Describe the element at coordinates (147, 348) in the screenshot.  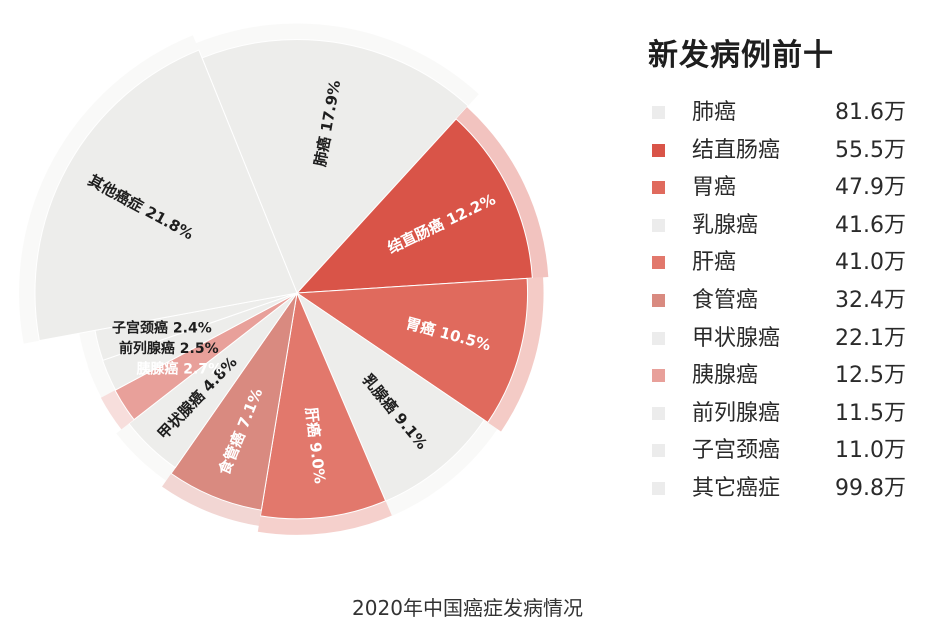
I see `slice-name: 前列腺癌` at that location.